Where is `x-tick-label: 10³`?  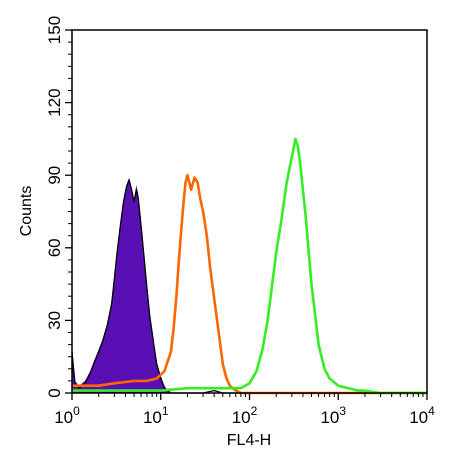 x-tick-label: 10³ is located at coordinates (333, 415).